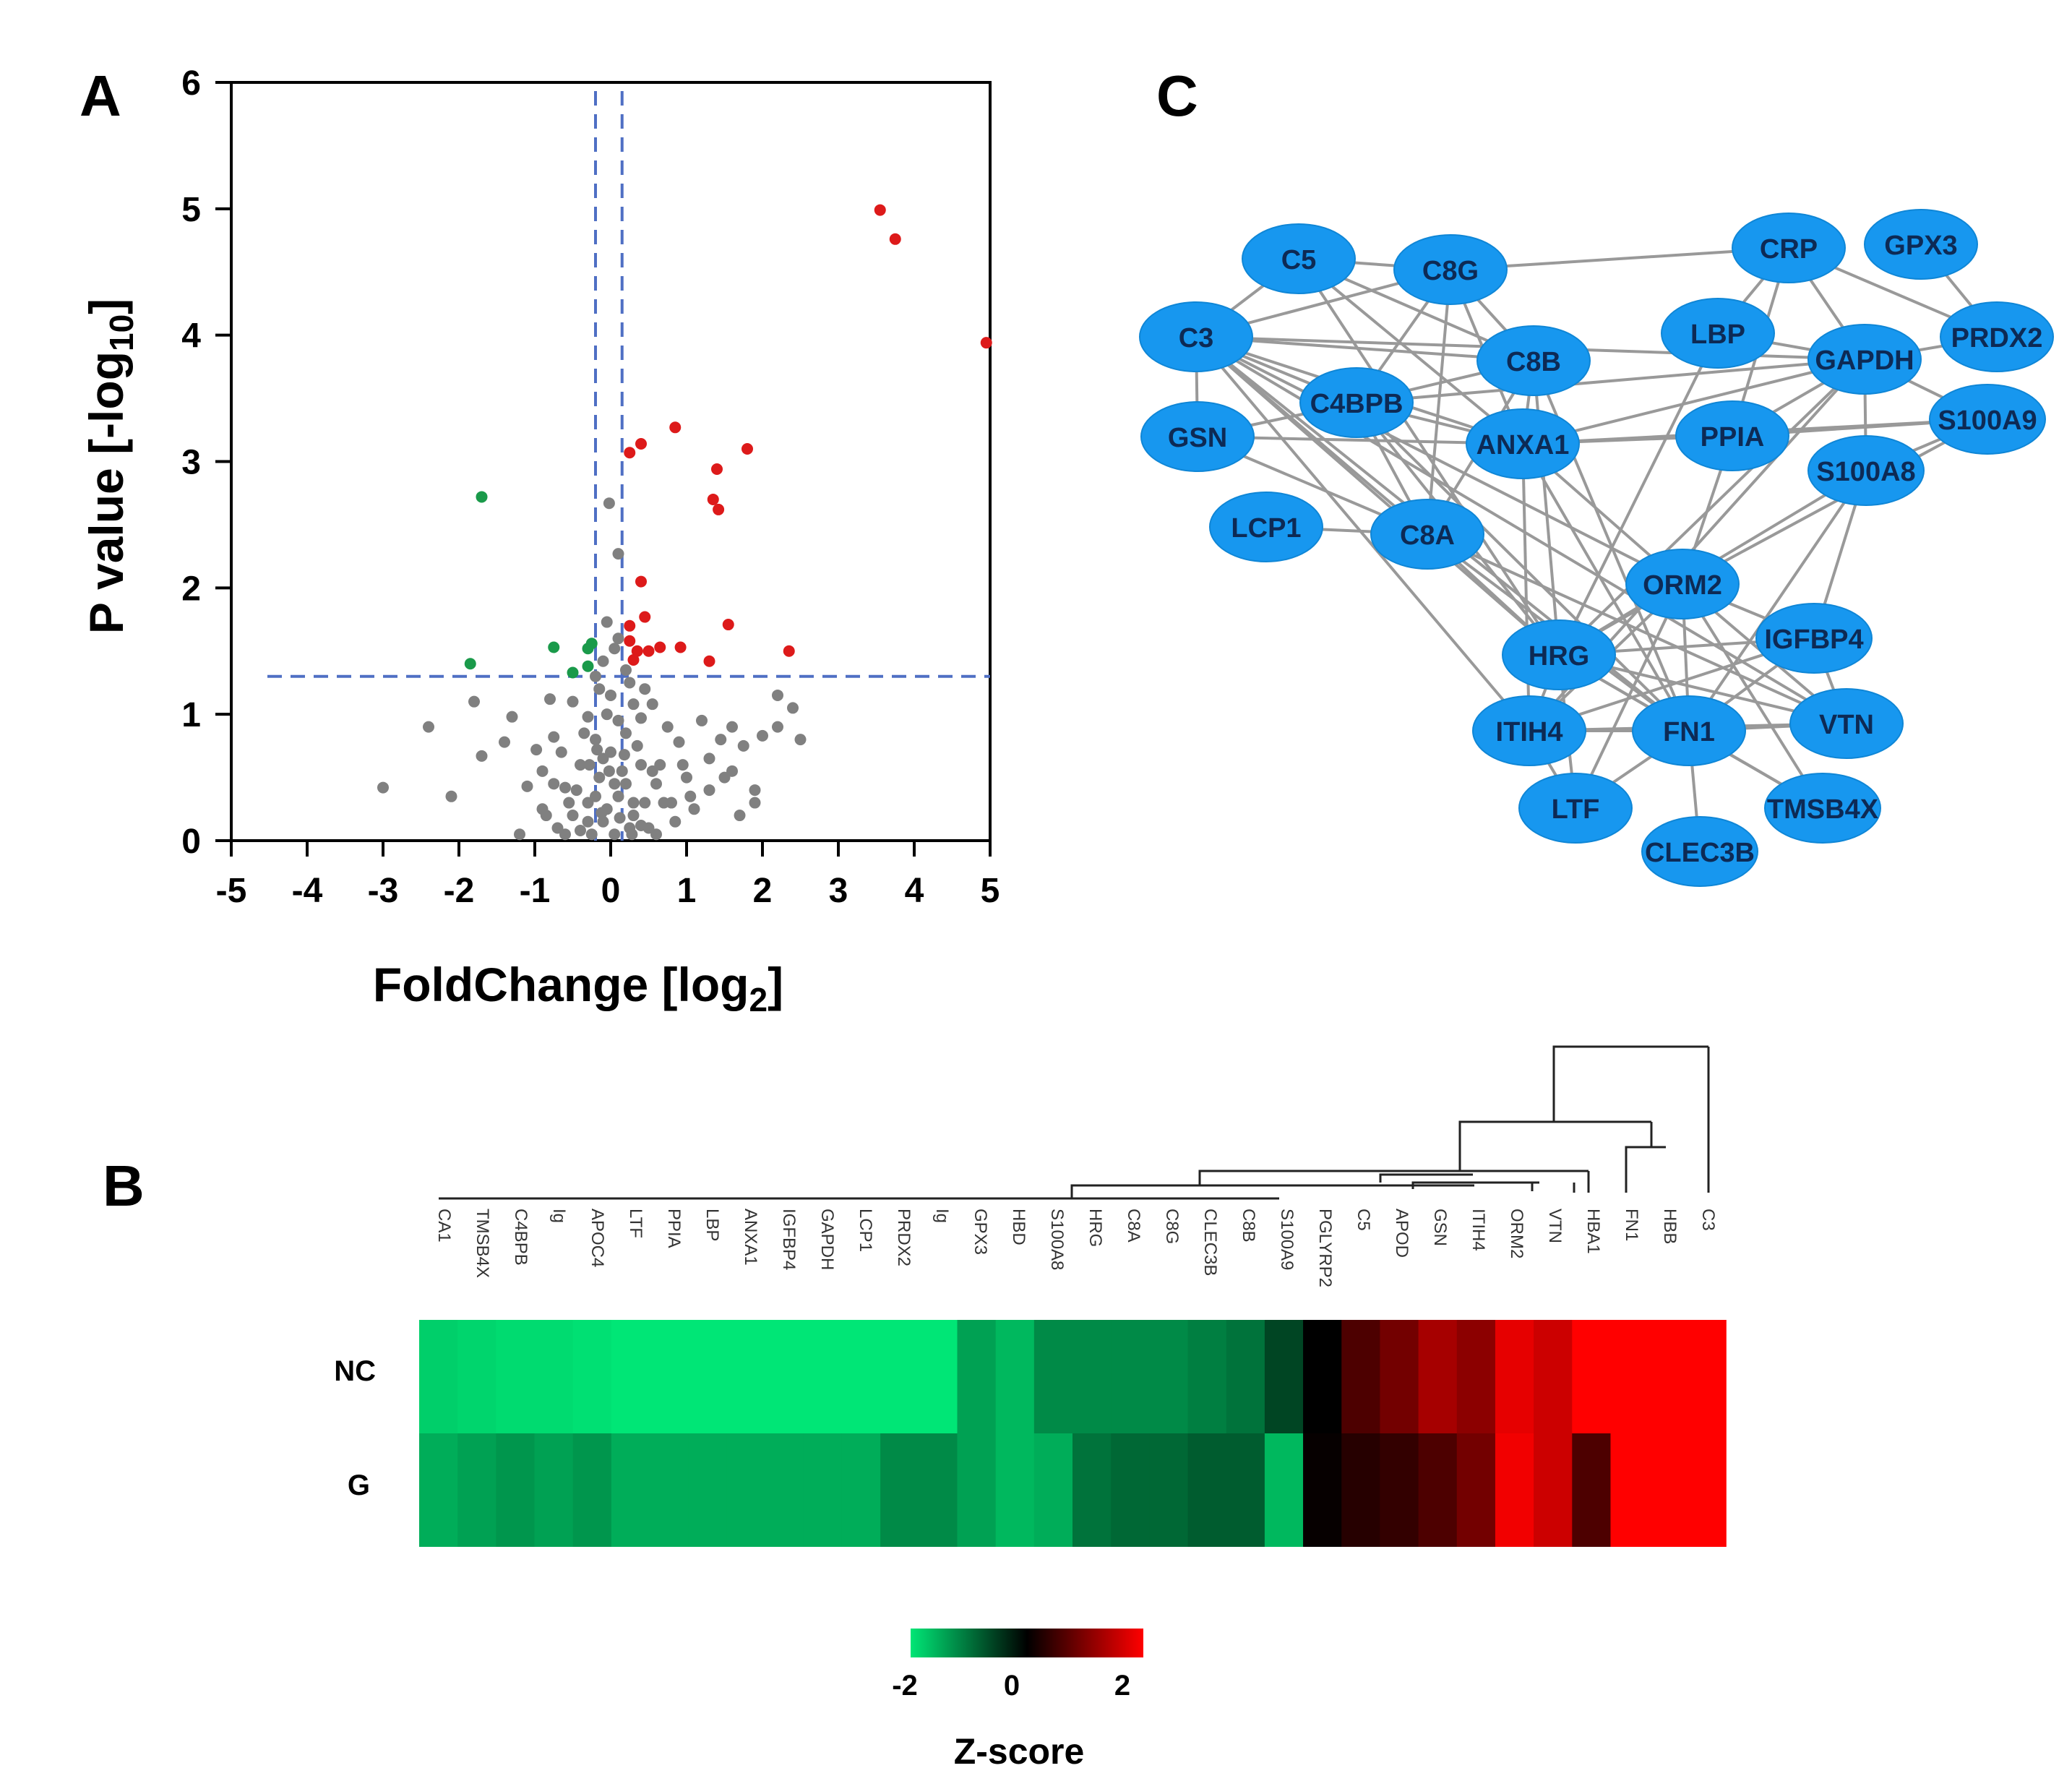 The image size is (2072, 1789). Describe the element at coordinates (674, 1228) in the screenshot. I see `gene-label: PPIA` at that location.